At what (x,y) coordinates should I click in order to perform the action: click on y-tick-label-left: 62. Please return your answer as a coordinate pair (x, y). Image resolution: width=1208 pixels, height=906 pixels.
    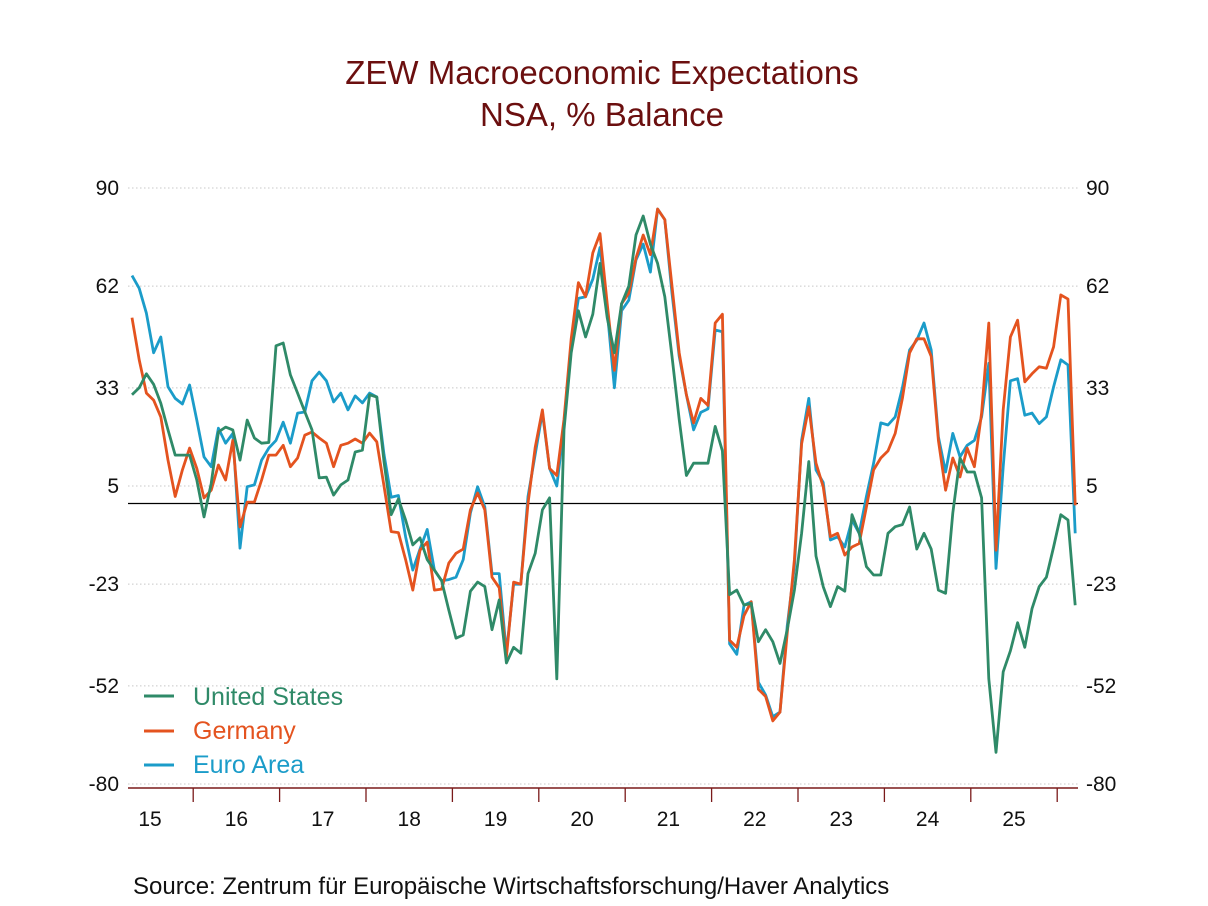
    Looking at the image, I should click on (107, 286).